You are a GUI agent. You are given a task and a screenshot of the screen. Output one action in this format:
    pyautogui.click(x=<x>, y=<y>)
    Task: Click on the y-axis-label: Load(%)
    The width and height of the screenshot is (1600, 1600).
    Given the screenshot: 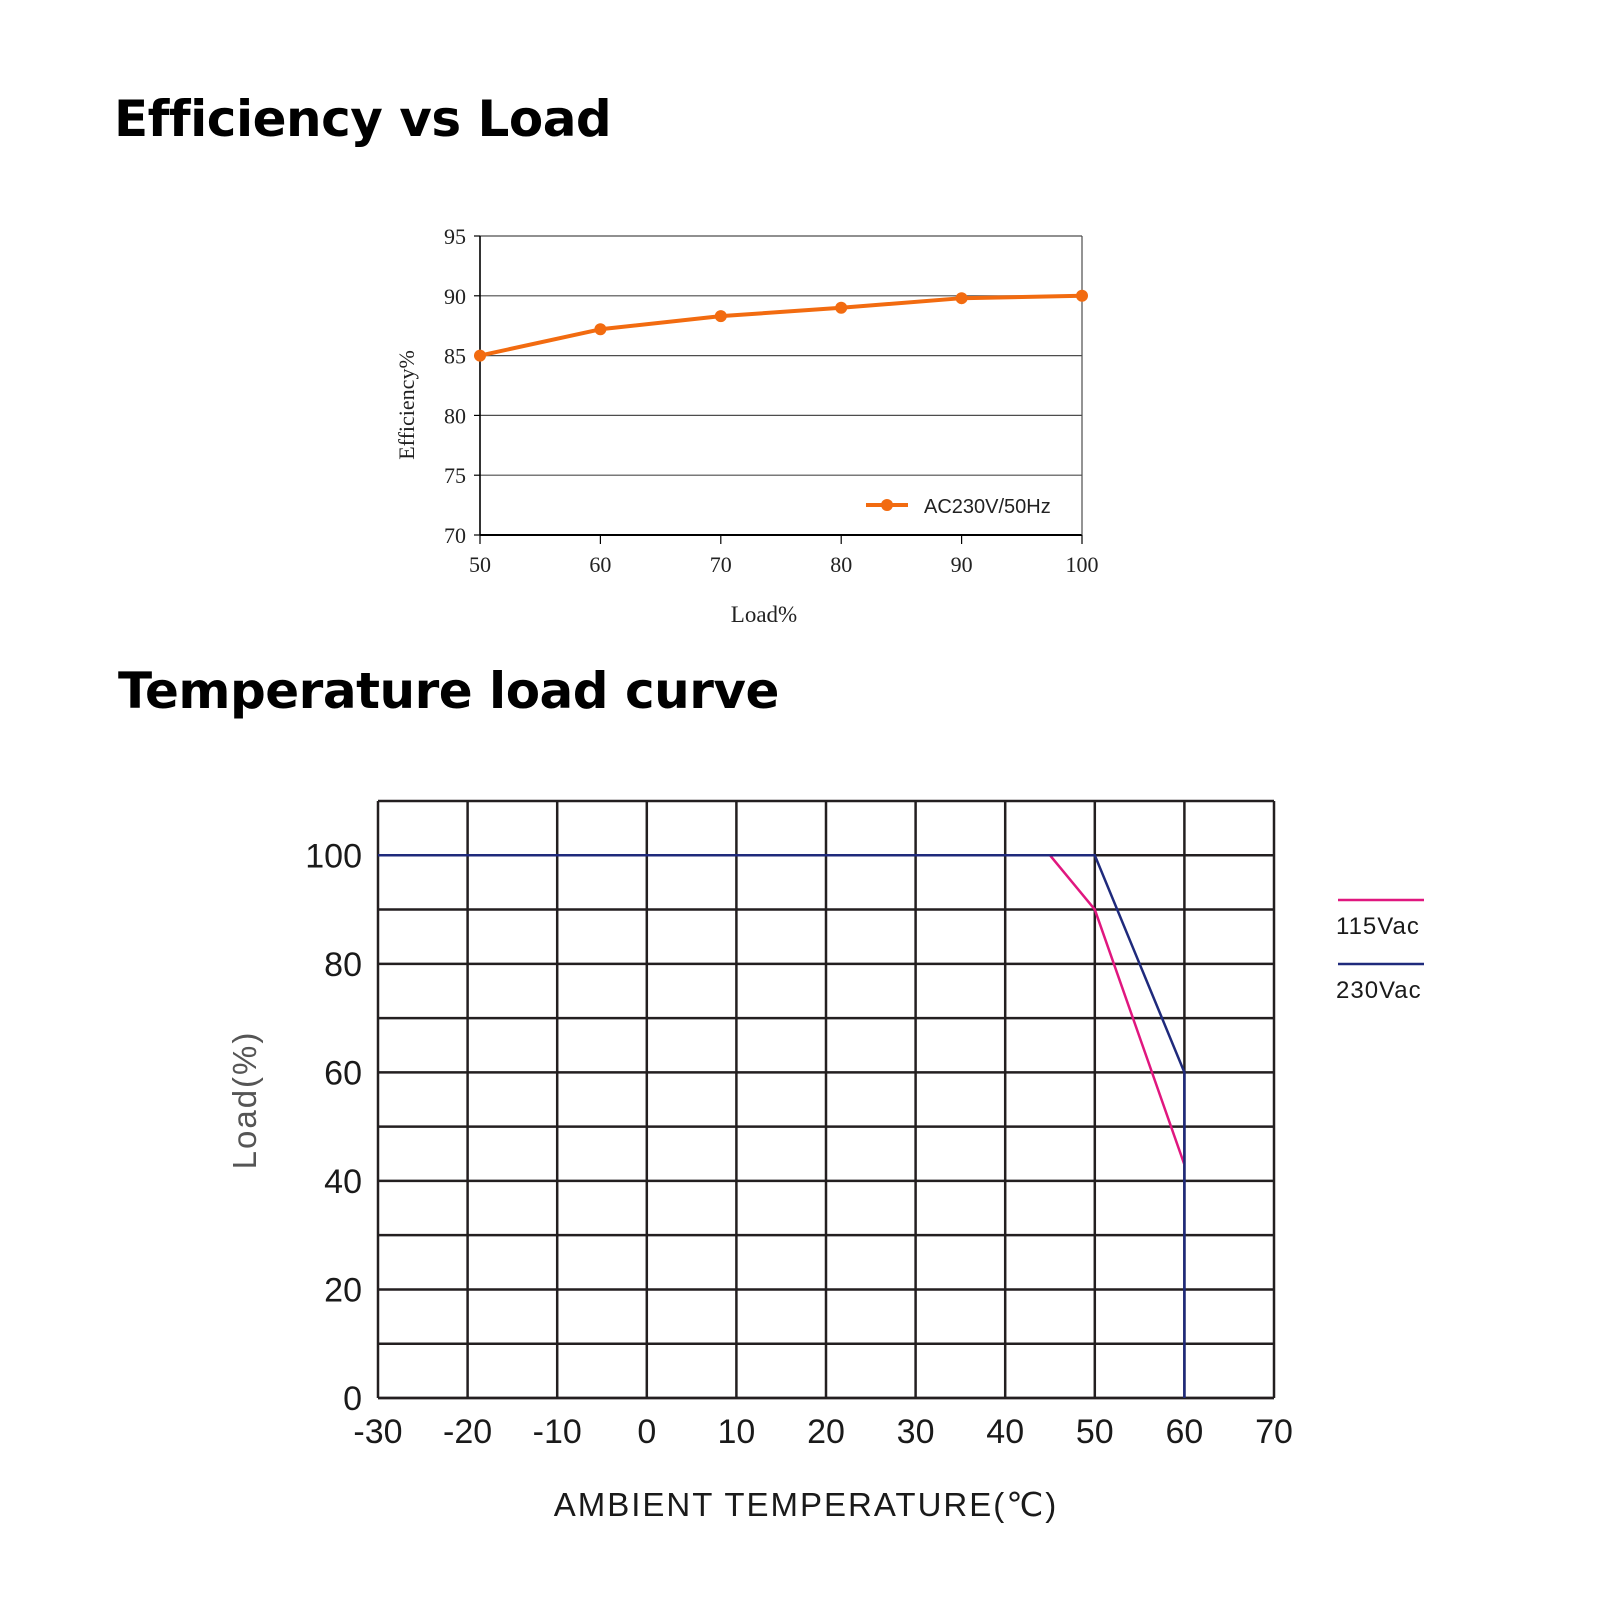 What is the action you would take?
    pyautogui.click(x=244, y=1100)
    